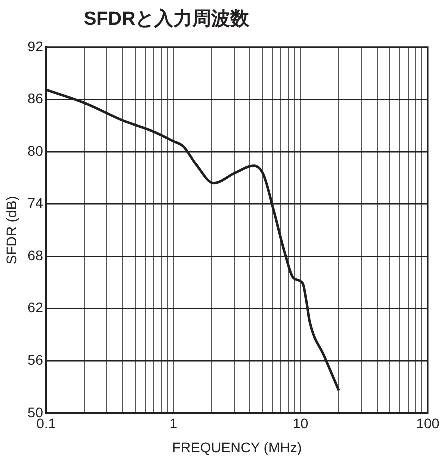  What do you see at coordinates (36, 412) in the screenshot?
I see `y-tick-label: 50` at bounding box center [36, 412].